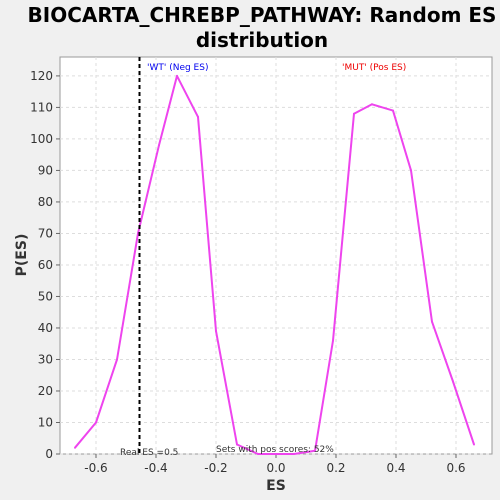  I want to click on pos-scores-label: Sets with pos scores: 52%, so click(275, 450).